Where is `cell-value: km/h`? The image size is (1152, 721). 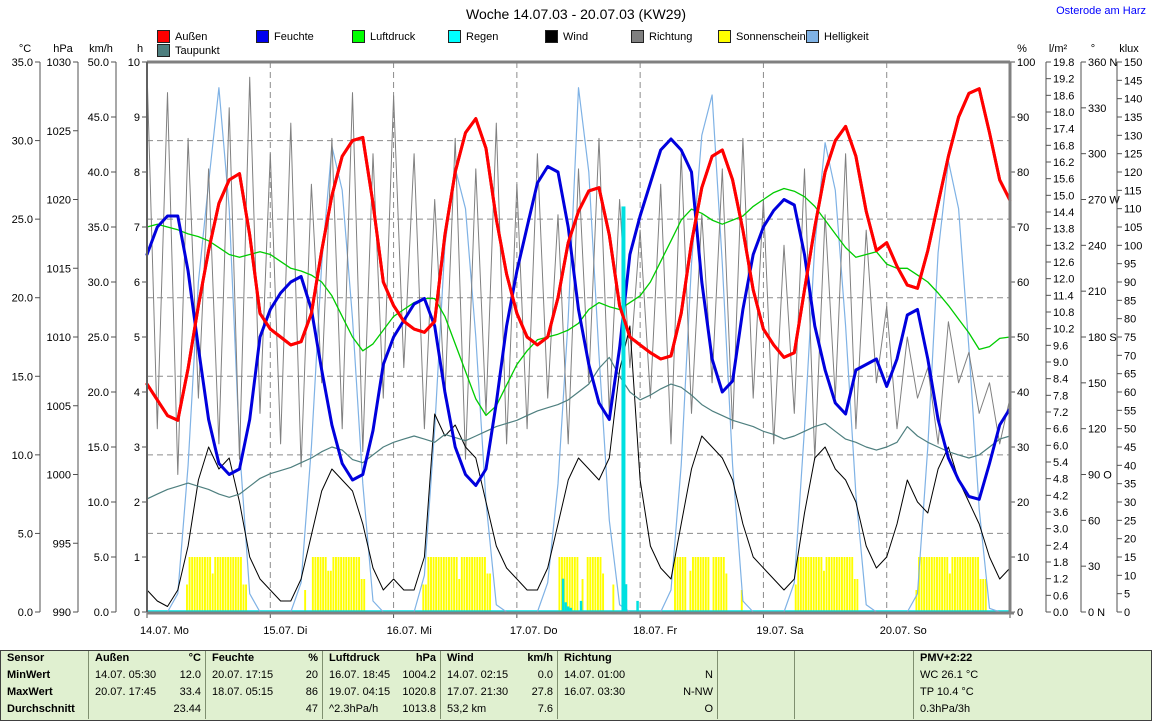
cell-value: km/h is located at coordinates (540, 658).